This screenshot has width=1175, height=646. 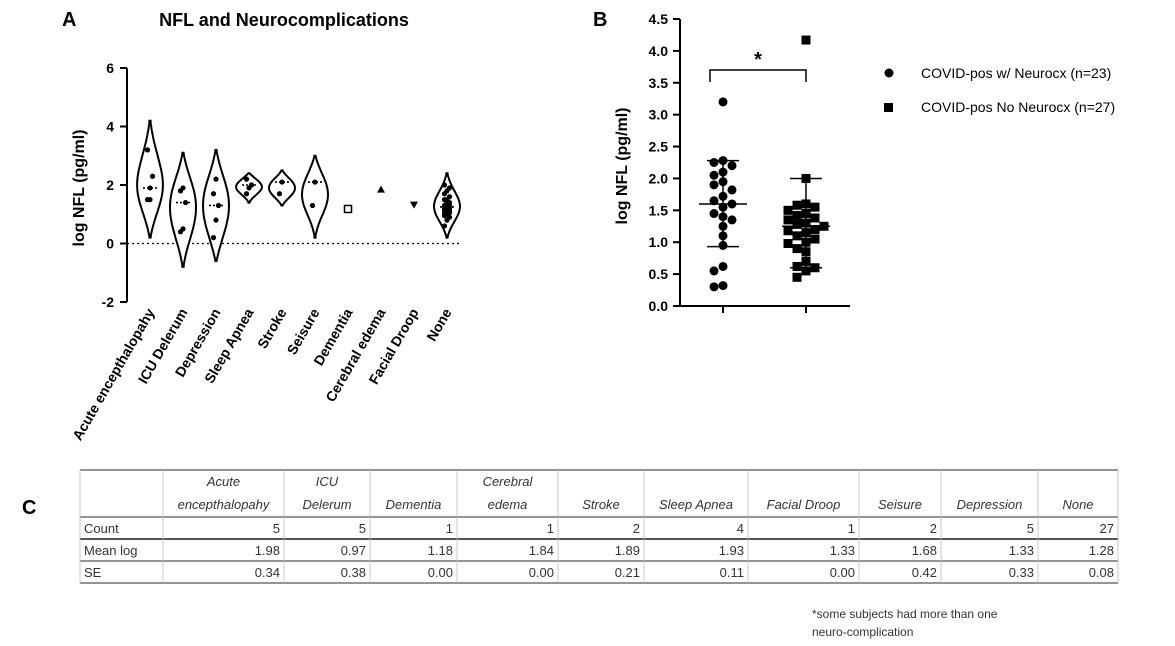 What do you see at coordinates (414, 504) in the screenshot?
I see `table-header-line-2: Dementia` at bounding box center [414, 504].